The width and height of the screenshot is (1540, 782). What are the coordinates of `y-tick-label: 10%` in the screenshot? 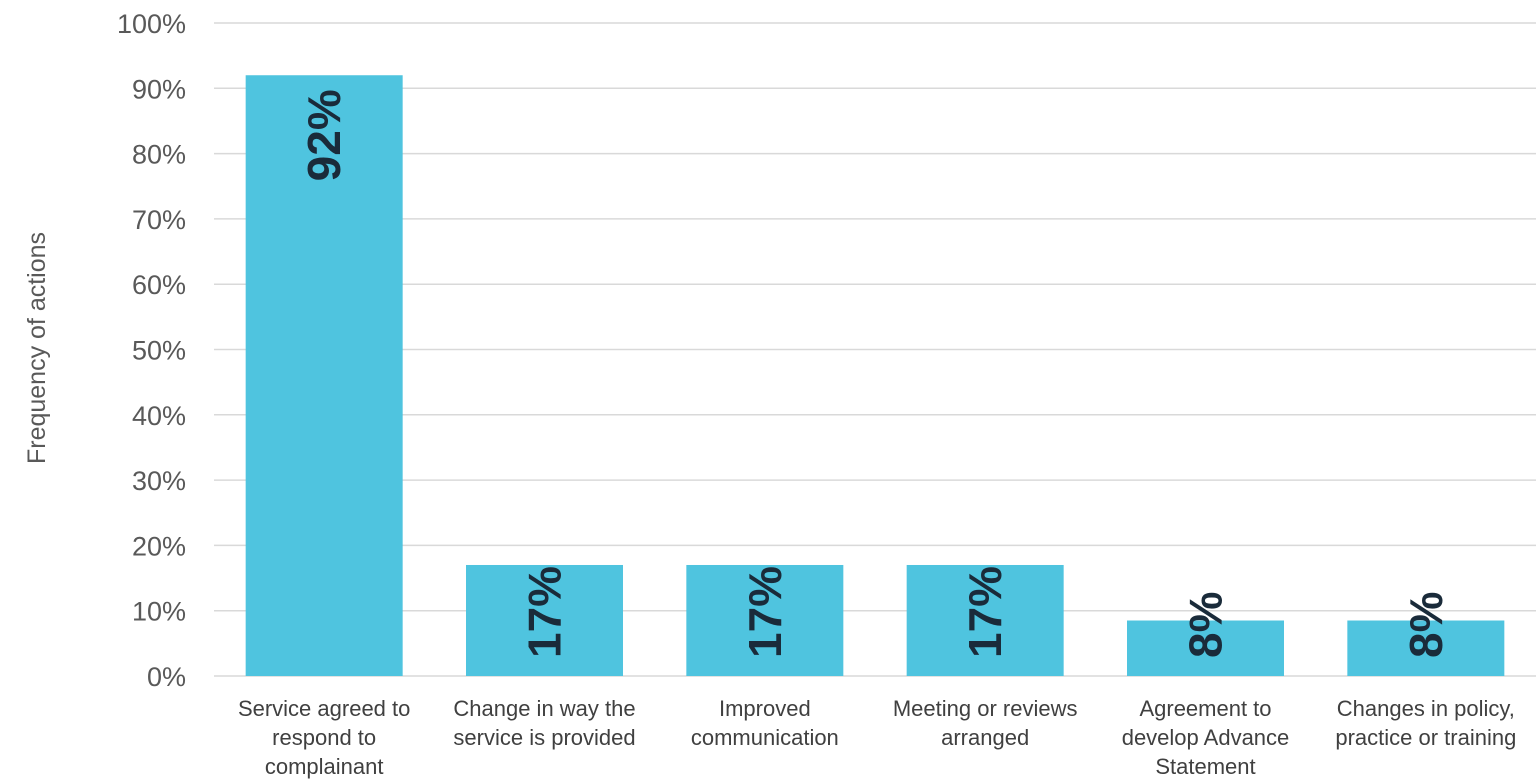 It's located at (159, 612).